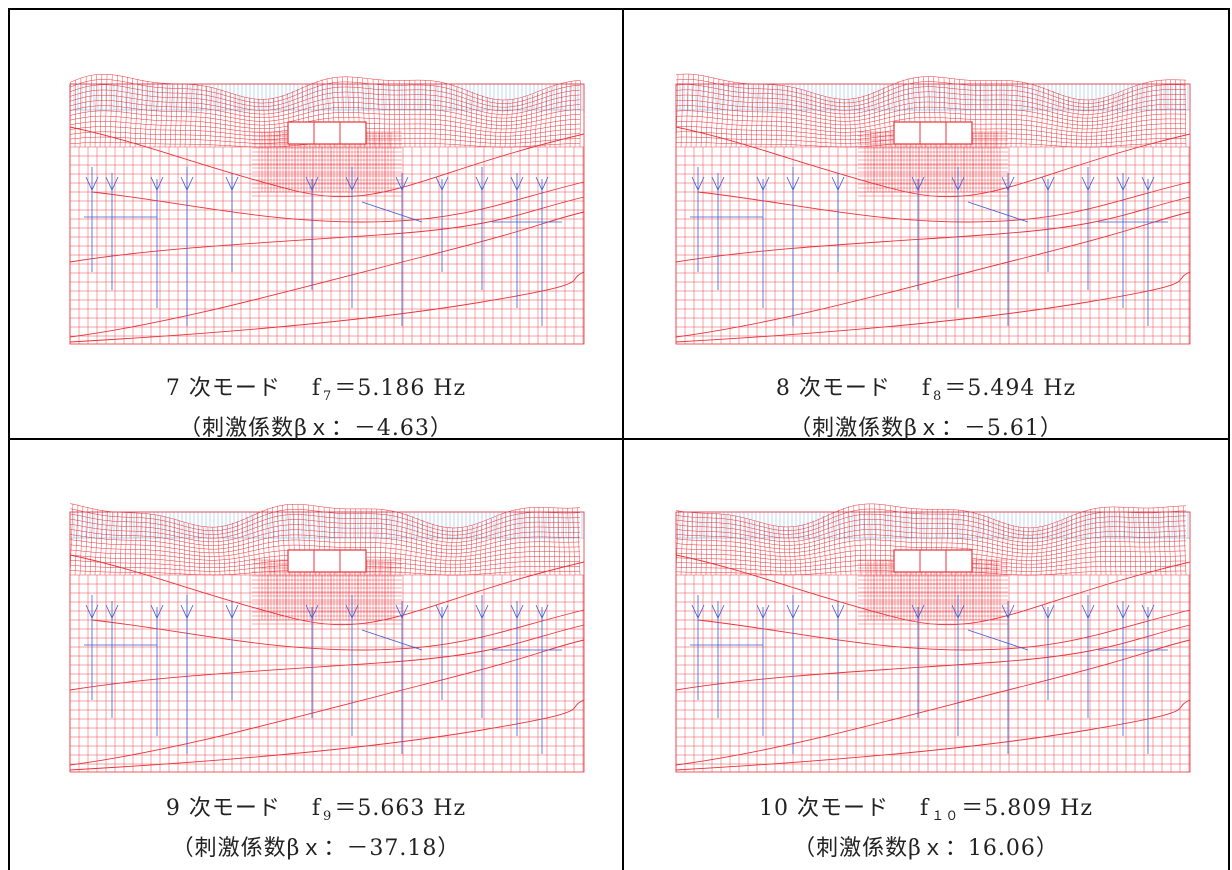 The height and width of the screenshot is (870, 1232). Describe the element at coordinates (1010, 388) in the screenshot. I see `frequency-value: ＝5.494 Hz` at that location.